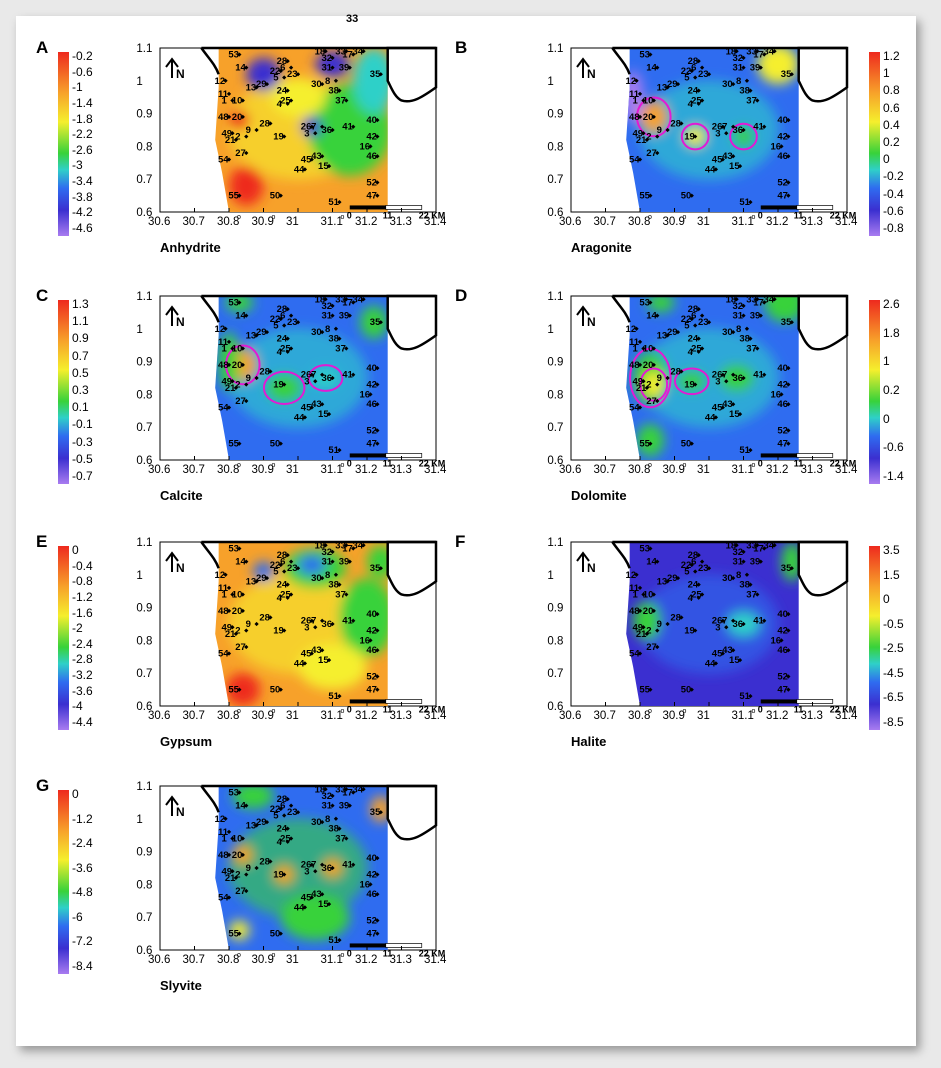 Image resolution: width=941 pixels, height=1068 pixels. Describe the element at coordinates (80, 355) in the screenshot. I see `colorbar-tick: 0.7` at that location.